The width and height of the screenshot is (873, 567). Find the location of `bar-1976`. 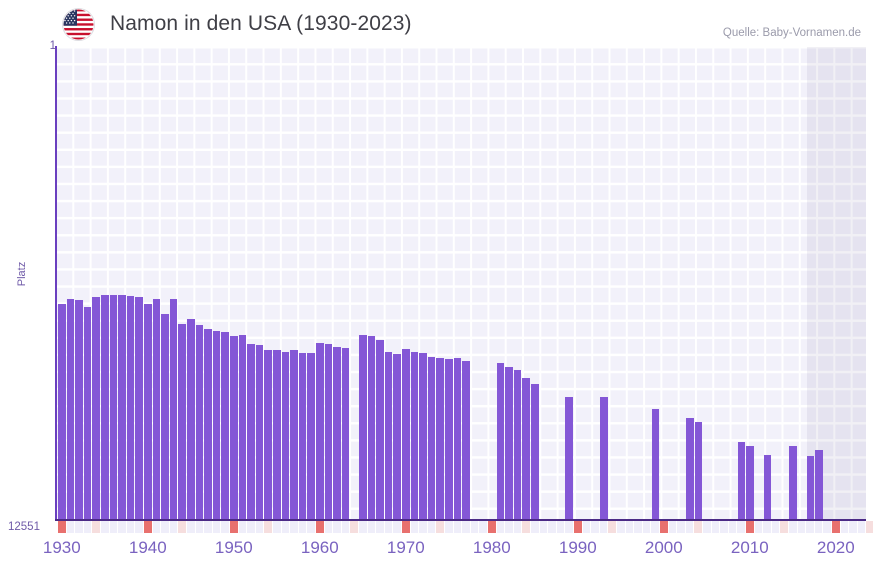

bar-1976 is located at coordinates (466, 440).